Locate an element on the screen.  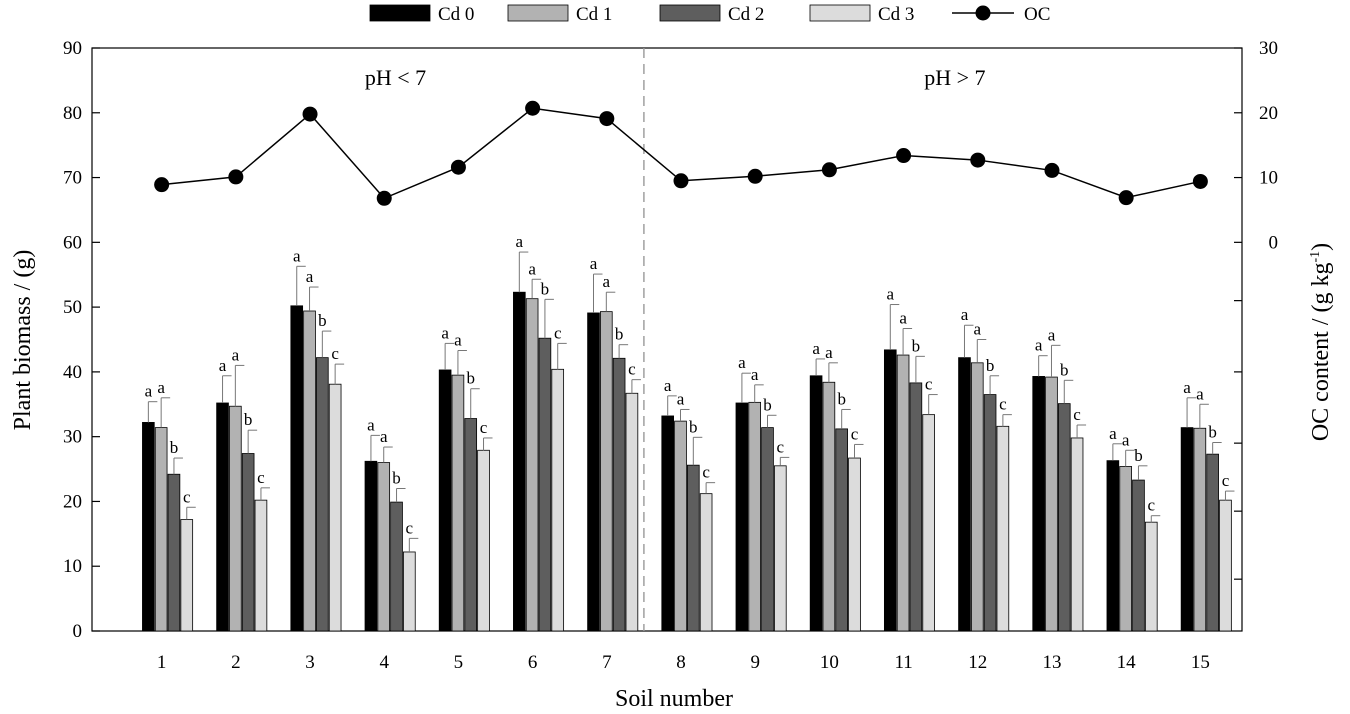
y2-axis-title-end: ) is located at coordinates (1321, 247).